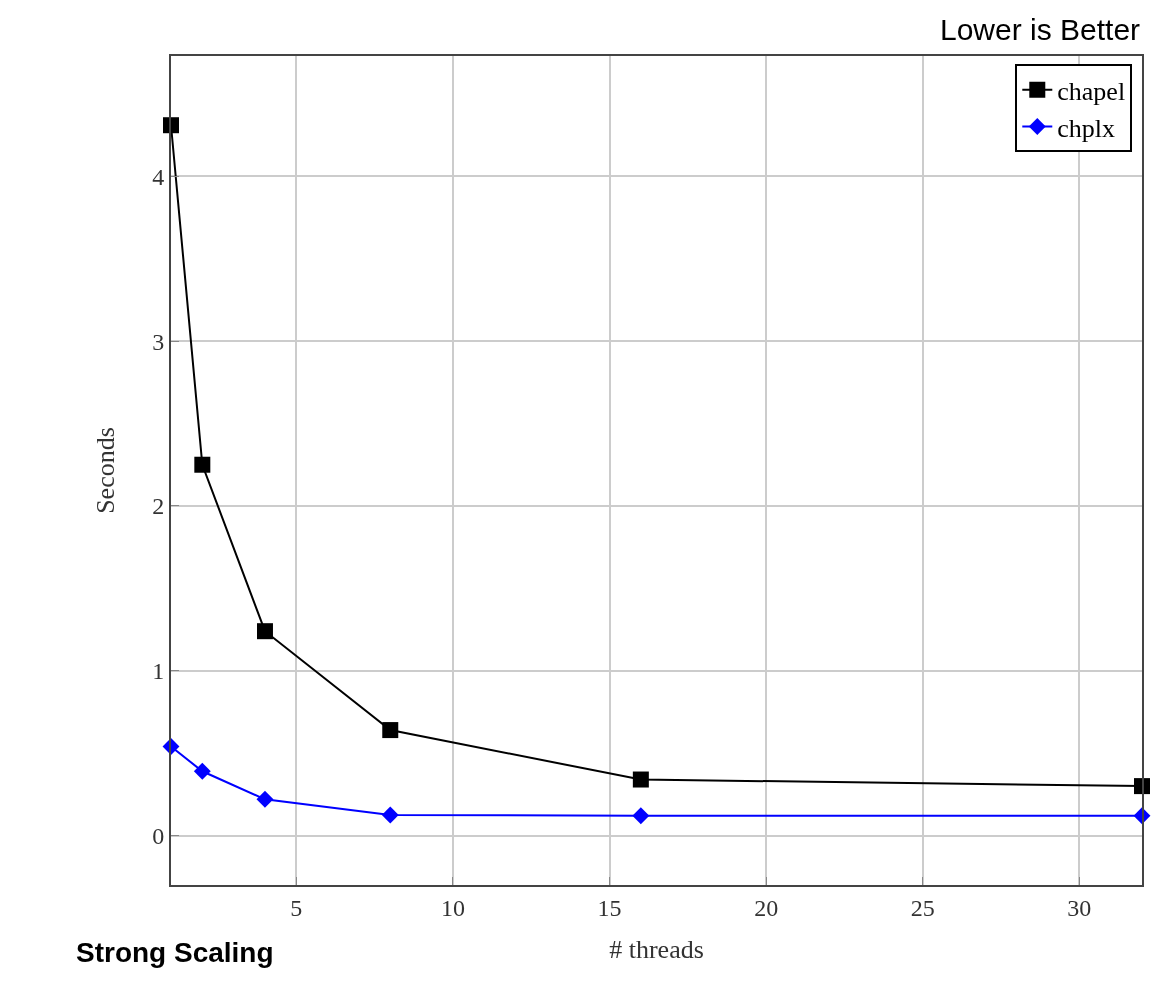  What do you see at coordinates (175, 952) in the screenshot?
I see `text: Strong Scaling` at bounding box center [175, 952].